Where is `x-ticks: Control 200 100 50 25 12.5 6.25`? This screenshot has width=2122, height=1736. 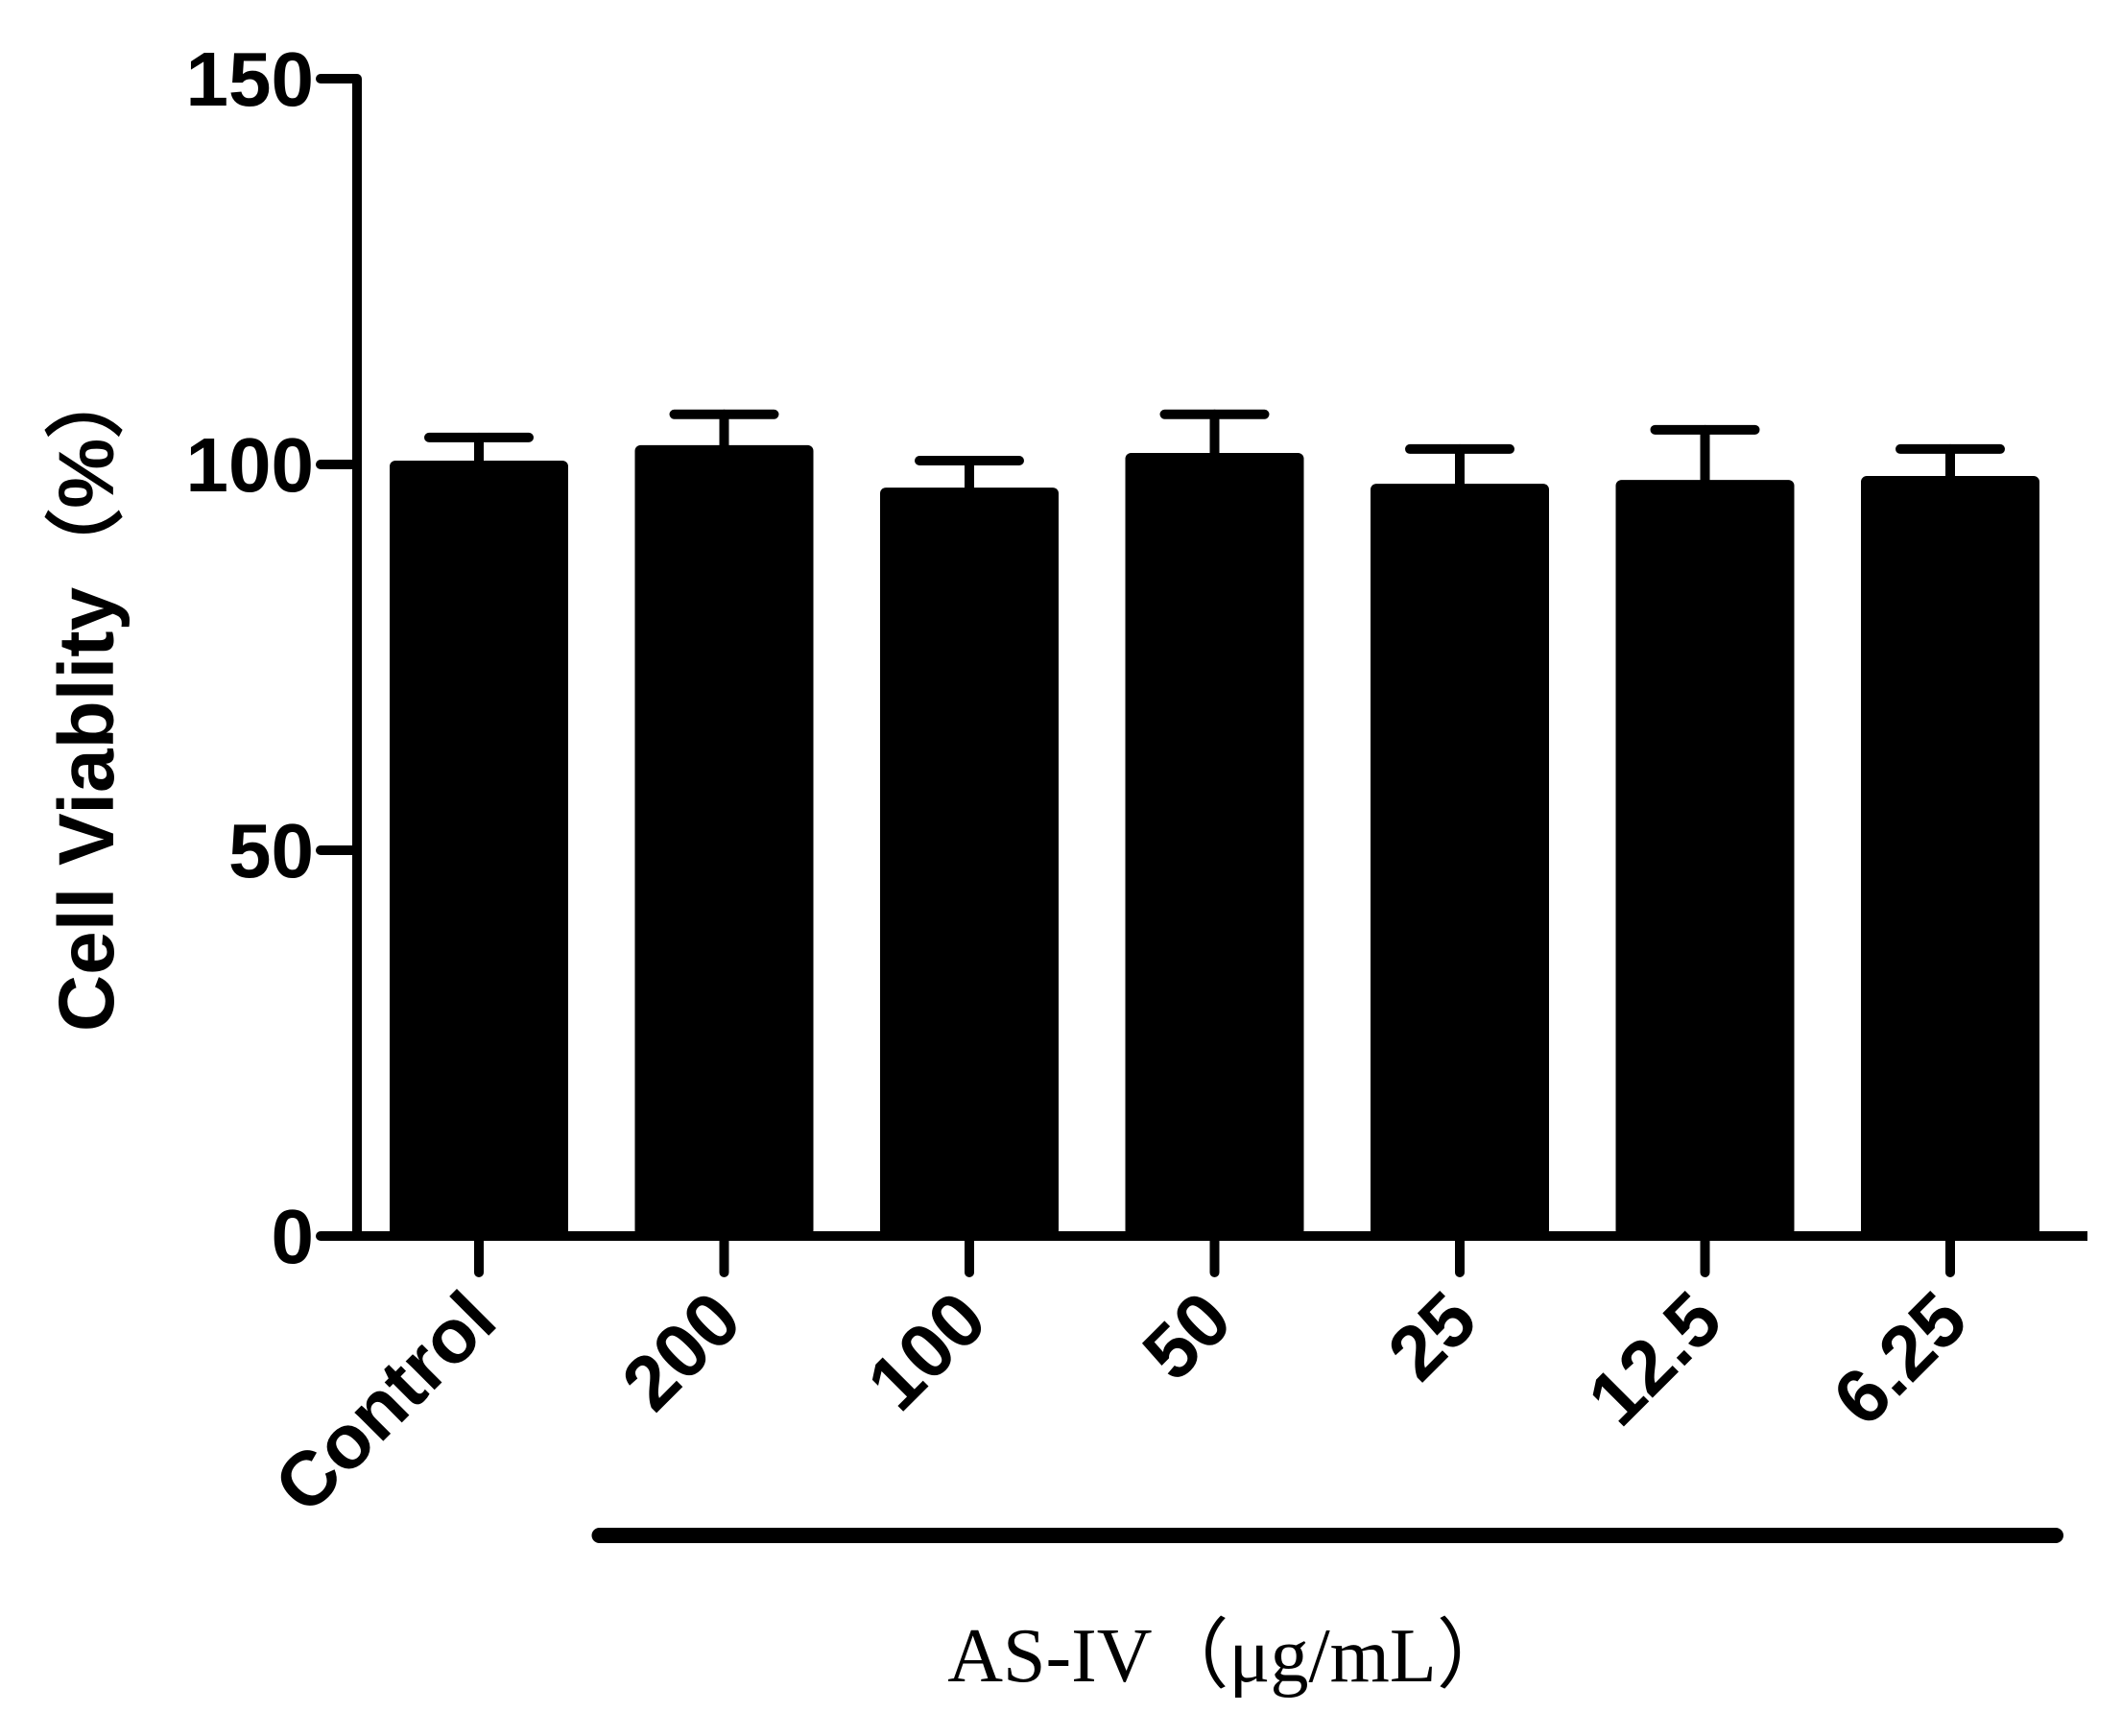 x-ticks: Control 200 100 50 25 12.5 6.25 is located at coordinates (1120, 1380).